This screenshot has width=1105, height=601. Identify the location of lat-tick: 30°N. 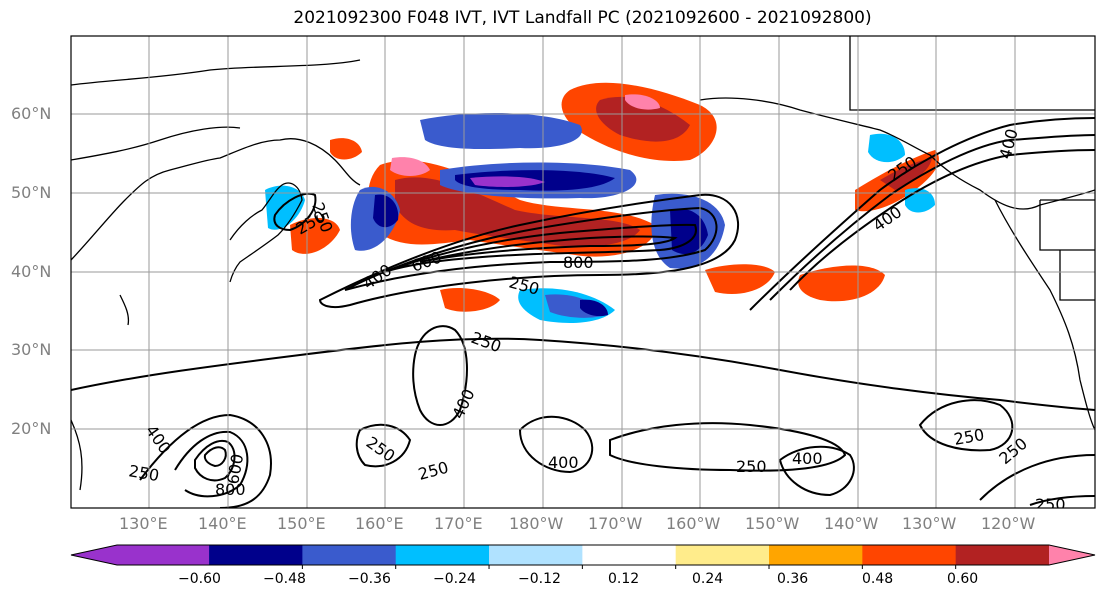
(31, 349).